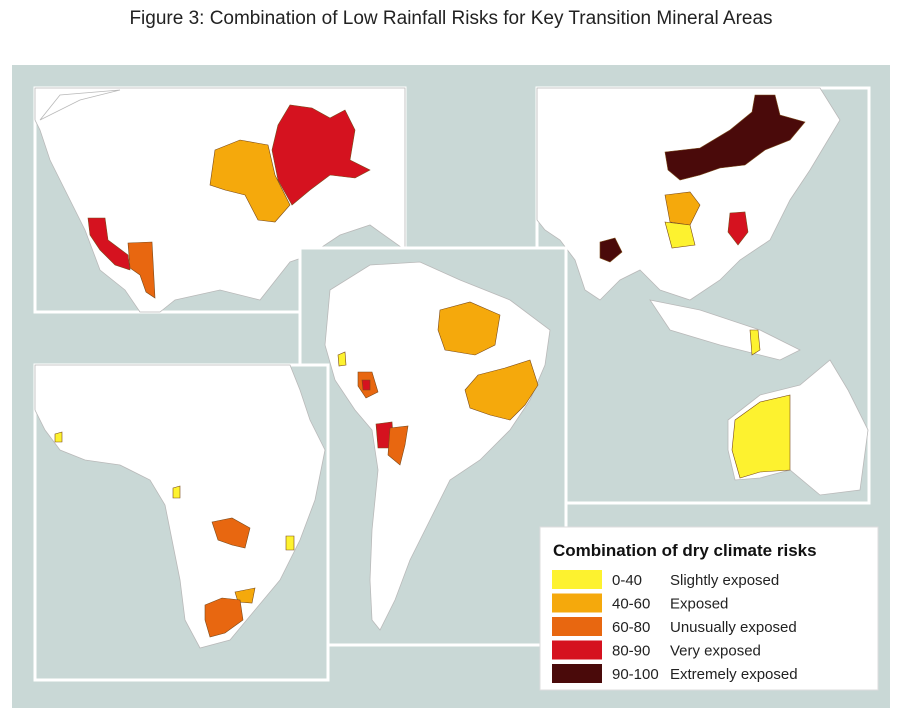 Image resolution: width=902 pixels, height=720 pixels. I want to click on legend-title: Combination of dry climate risks, so click(685, 550).